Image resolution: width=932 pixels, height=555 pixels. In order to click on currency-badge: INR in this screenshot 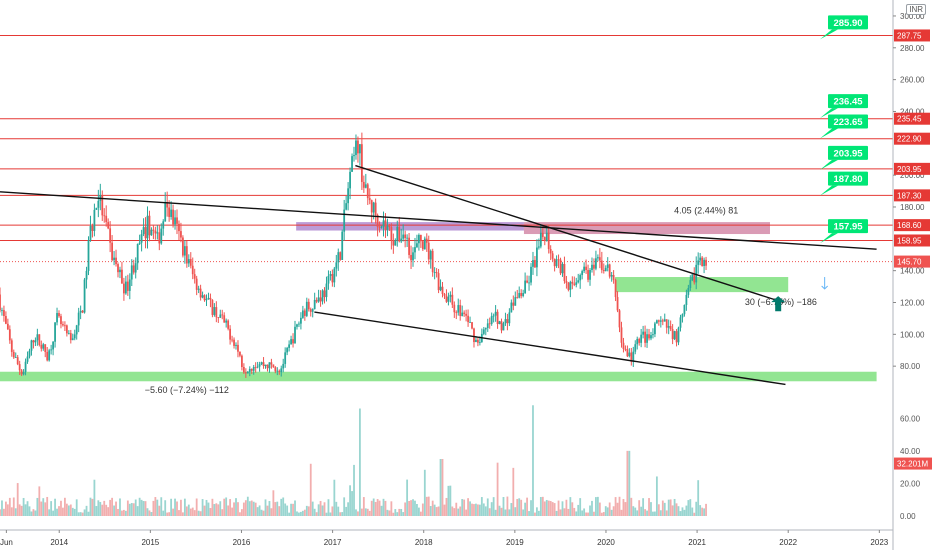, I will do `click(916, 9)`.